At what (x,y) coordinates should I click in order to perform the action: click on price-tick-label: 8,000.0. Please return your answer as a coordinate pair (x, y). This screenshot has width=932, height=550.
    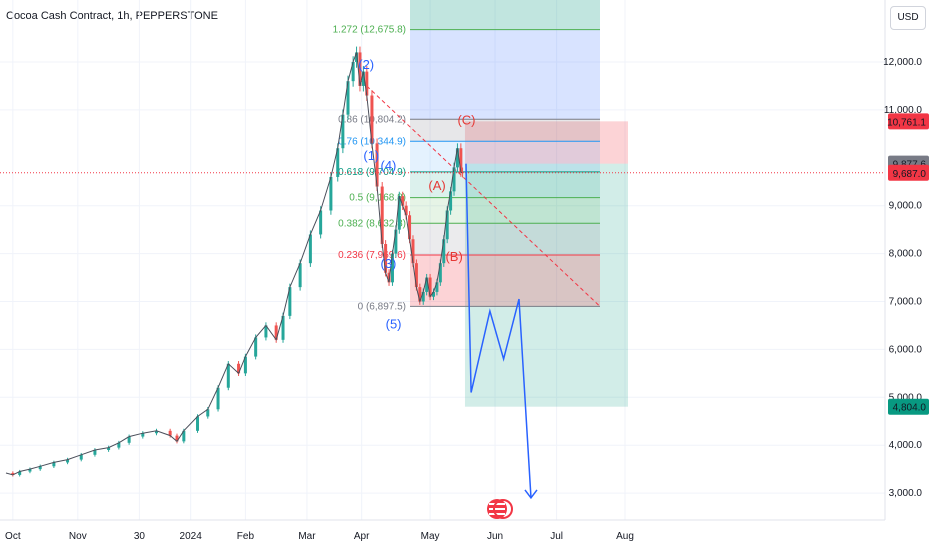
    Looking at the image, I should click on (906, 254).